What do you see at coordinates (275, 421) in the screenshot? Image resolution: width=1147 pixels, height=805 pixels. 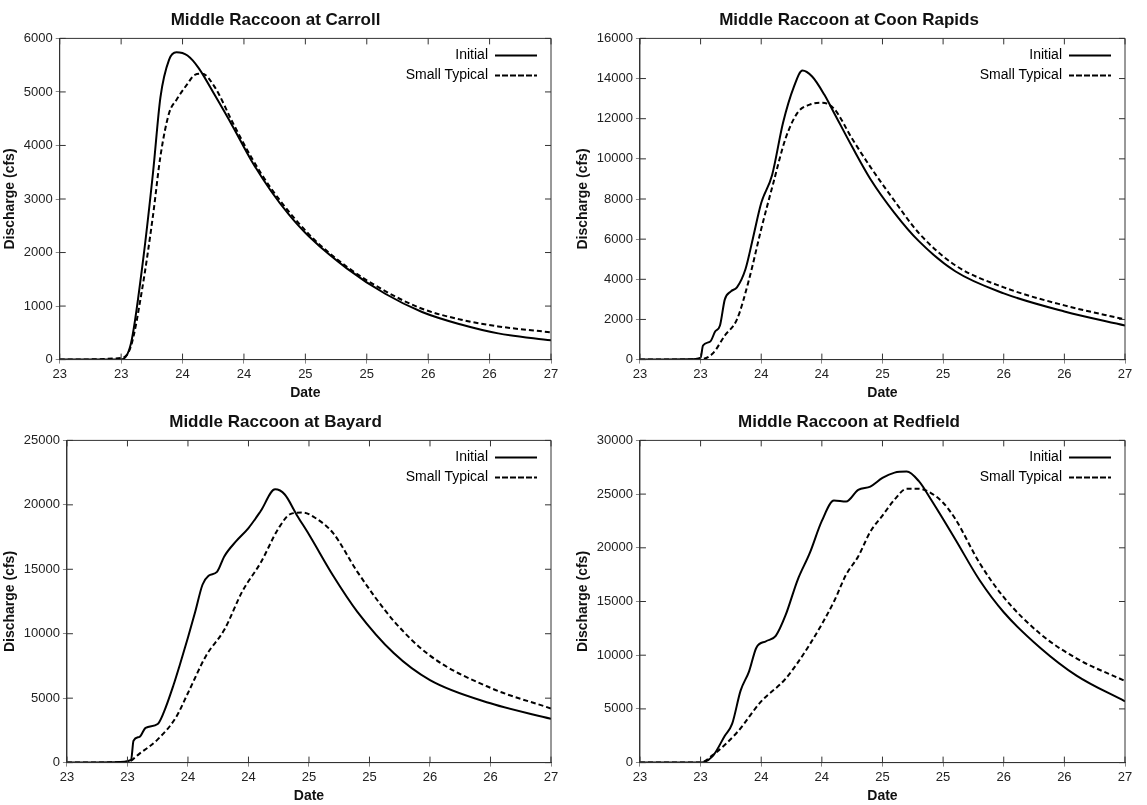 I see `chart-title: Middle Raccoon at Bayard` at bounding box center [275, 421].